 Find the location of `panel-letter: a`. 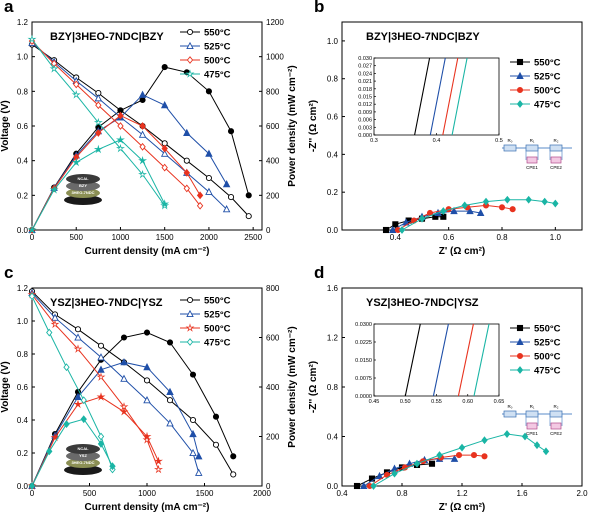

panel-letter: a is located at coordinates (9, 8).